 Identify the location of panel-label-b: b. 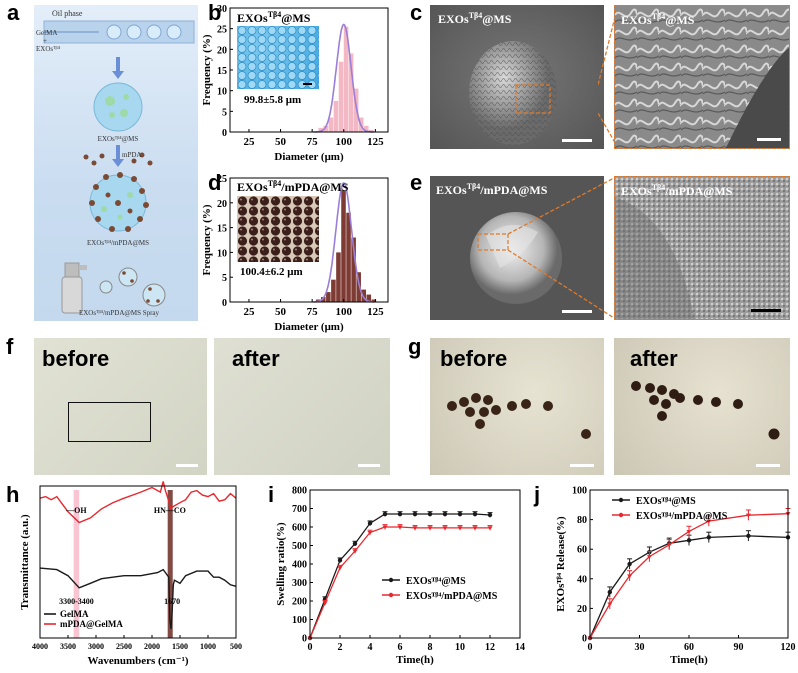
(215, 12).